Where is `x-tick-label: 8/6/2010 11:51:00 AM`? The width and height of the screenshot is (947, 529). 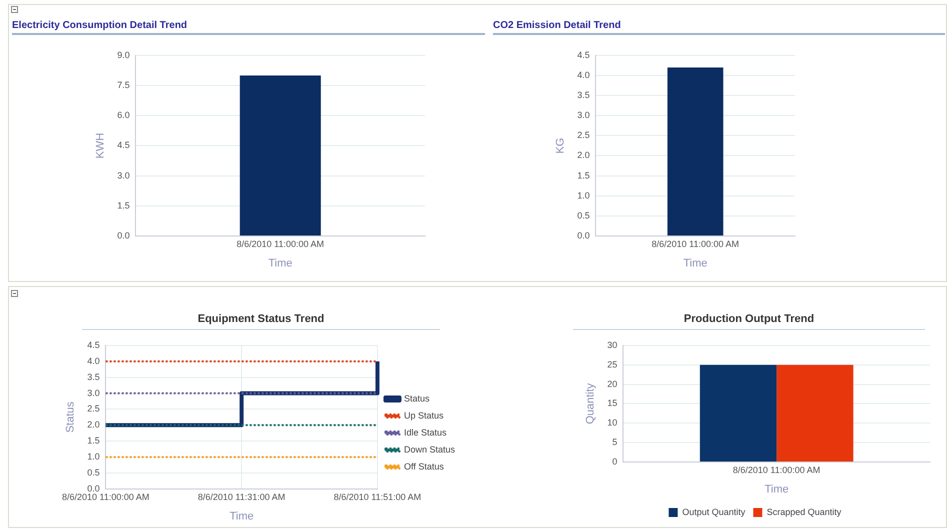 x-tick-label: 8/6/2010 11:51:00 AM is located at coordinates (378, 497).